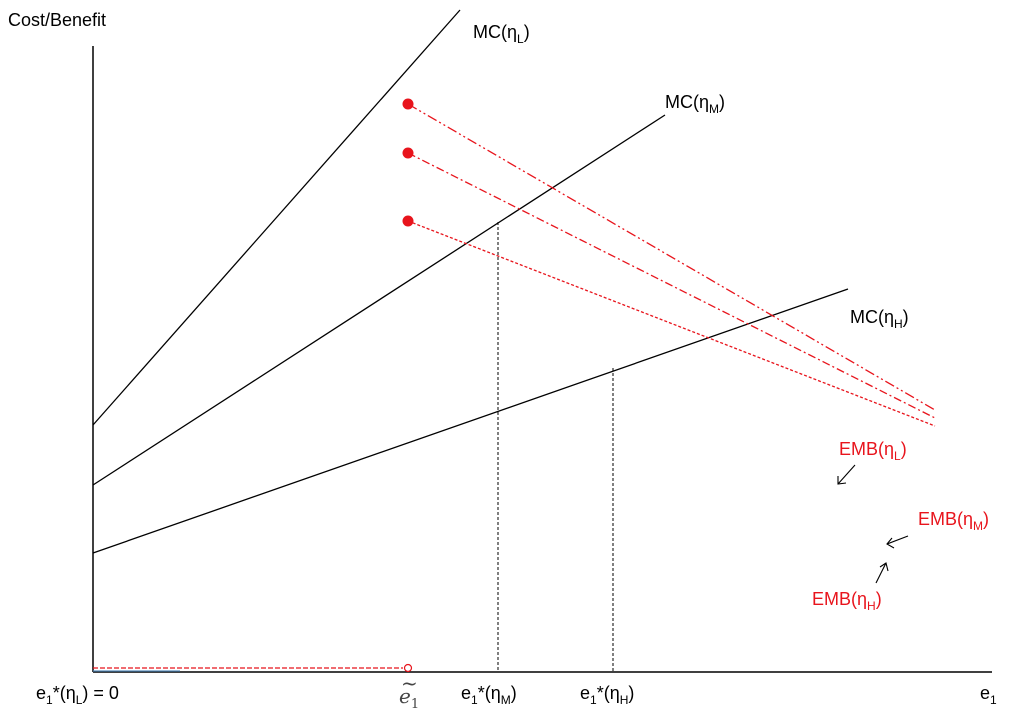  I want to click on arrow-emb-low, so click(846, 474).